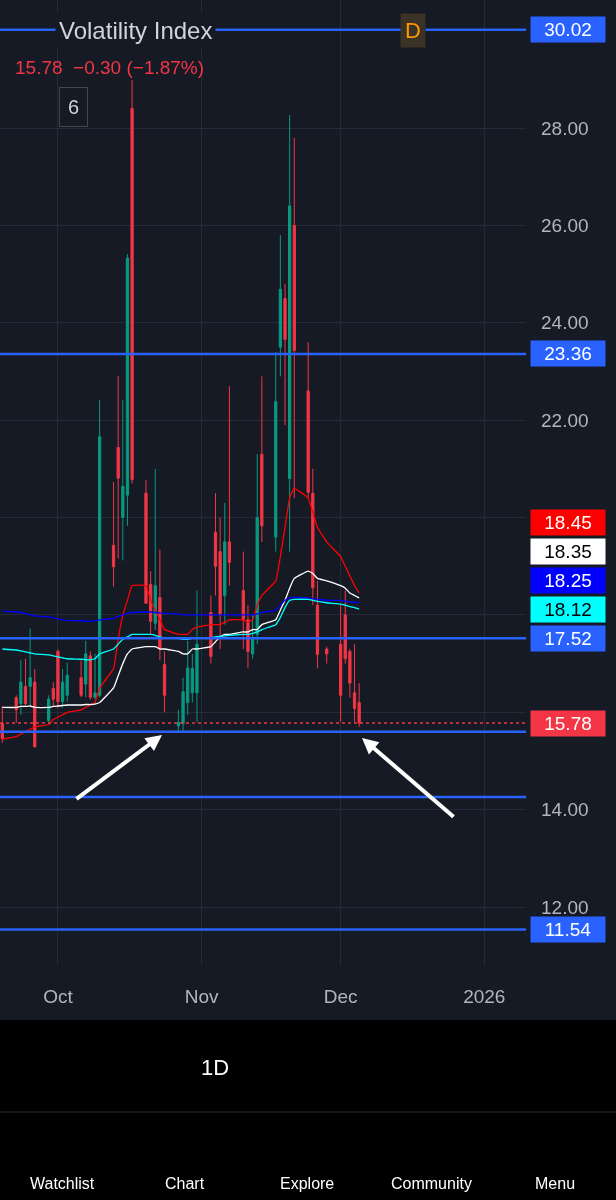  I want to click on text: Menu, so click(555, 1183).